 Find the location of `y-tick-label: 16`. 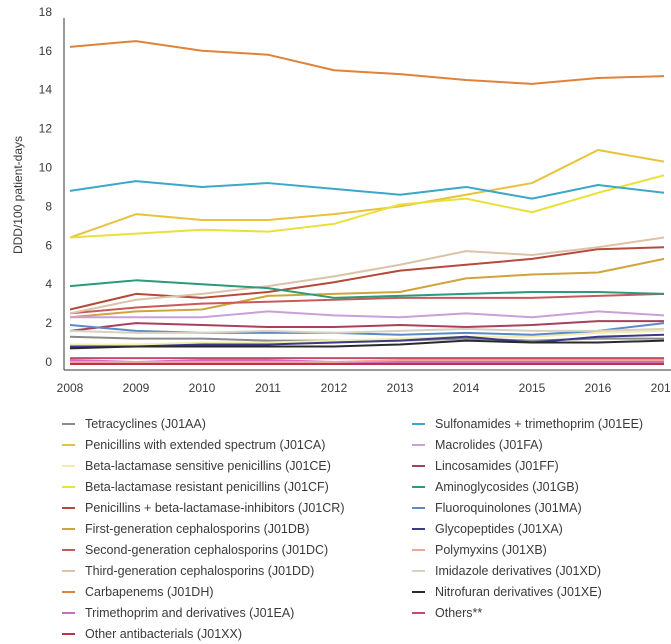

y-tick-label: 16 is located at coordinates (46, 51).